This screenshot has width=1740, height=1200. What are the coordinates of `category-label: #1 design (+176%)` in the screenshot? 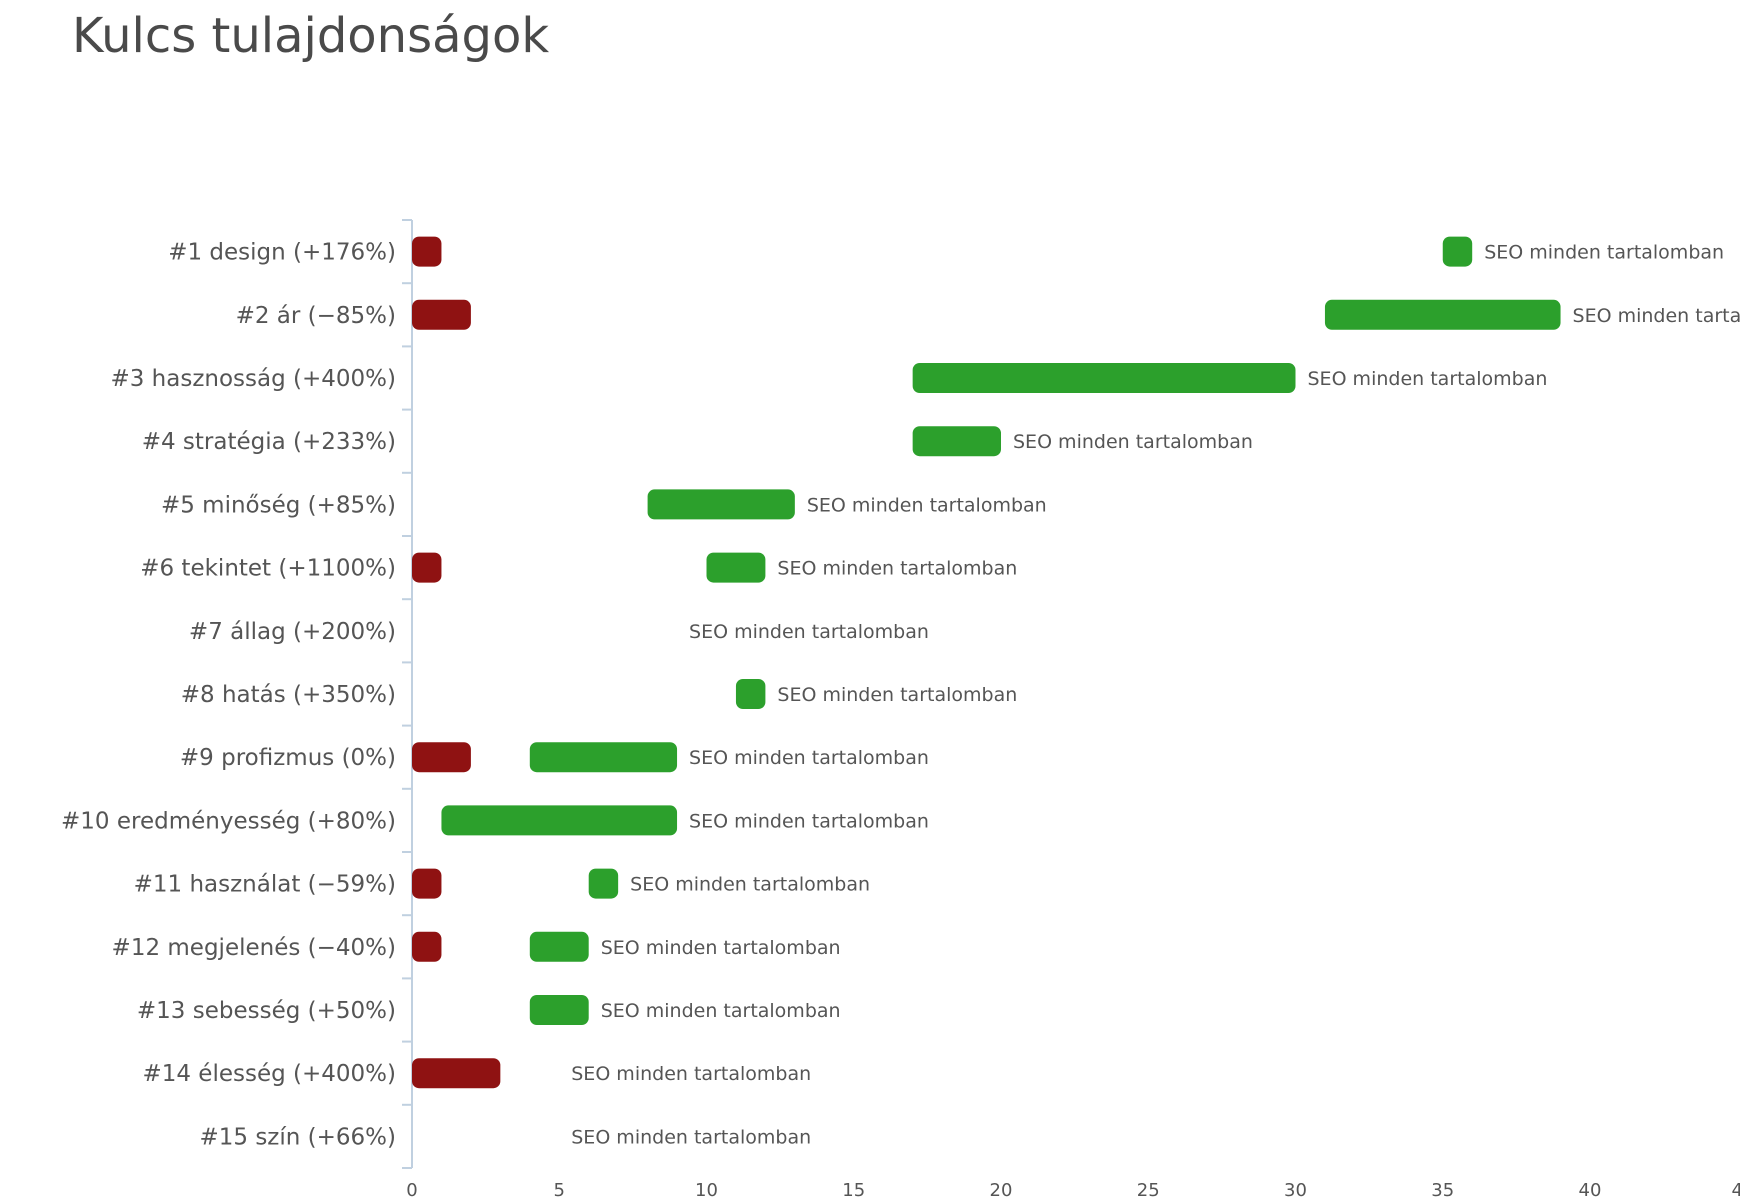 It's located at (282, 253).